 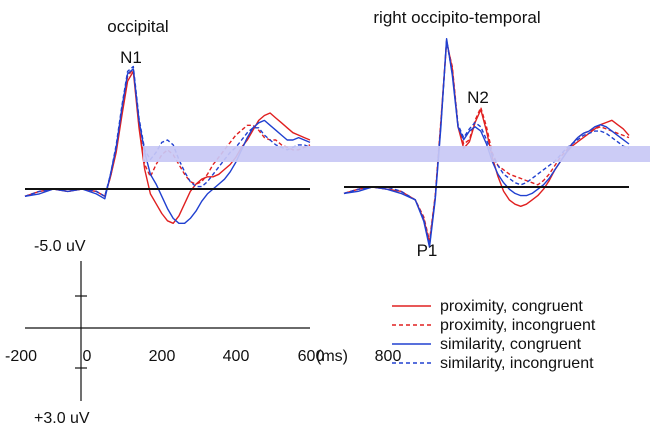 I want to click on scale-x-tick-label: 800, so click(x=388, y=356).